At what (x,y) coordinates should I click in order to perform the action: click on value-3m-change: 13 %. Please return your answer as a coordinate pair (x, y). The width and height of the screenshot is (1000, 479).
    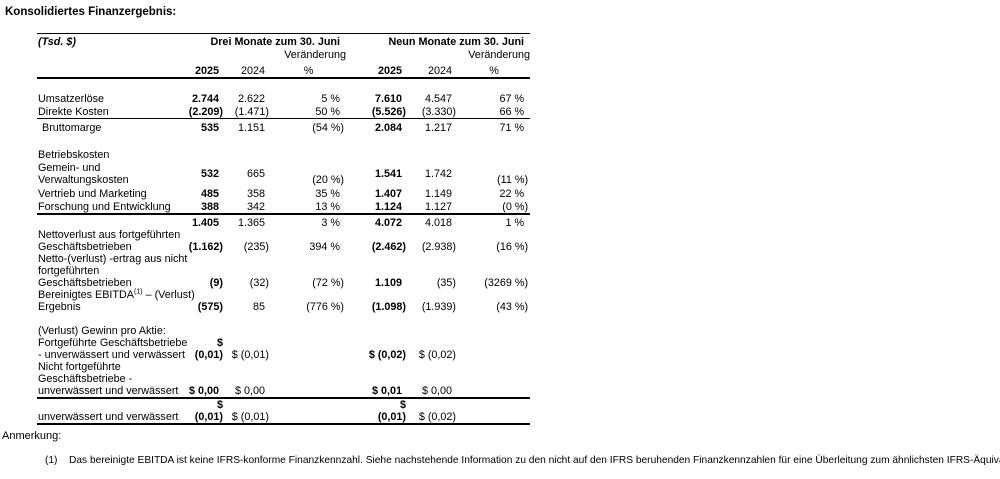
    Looking at the image, I should click on (309, 207).